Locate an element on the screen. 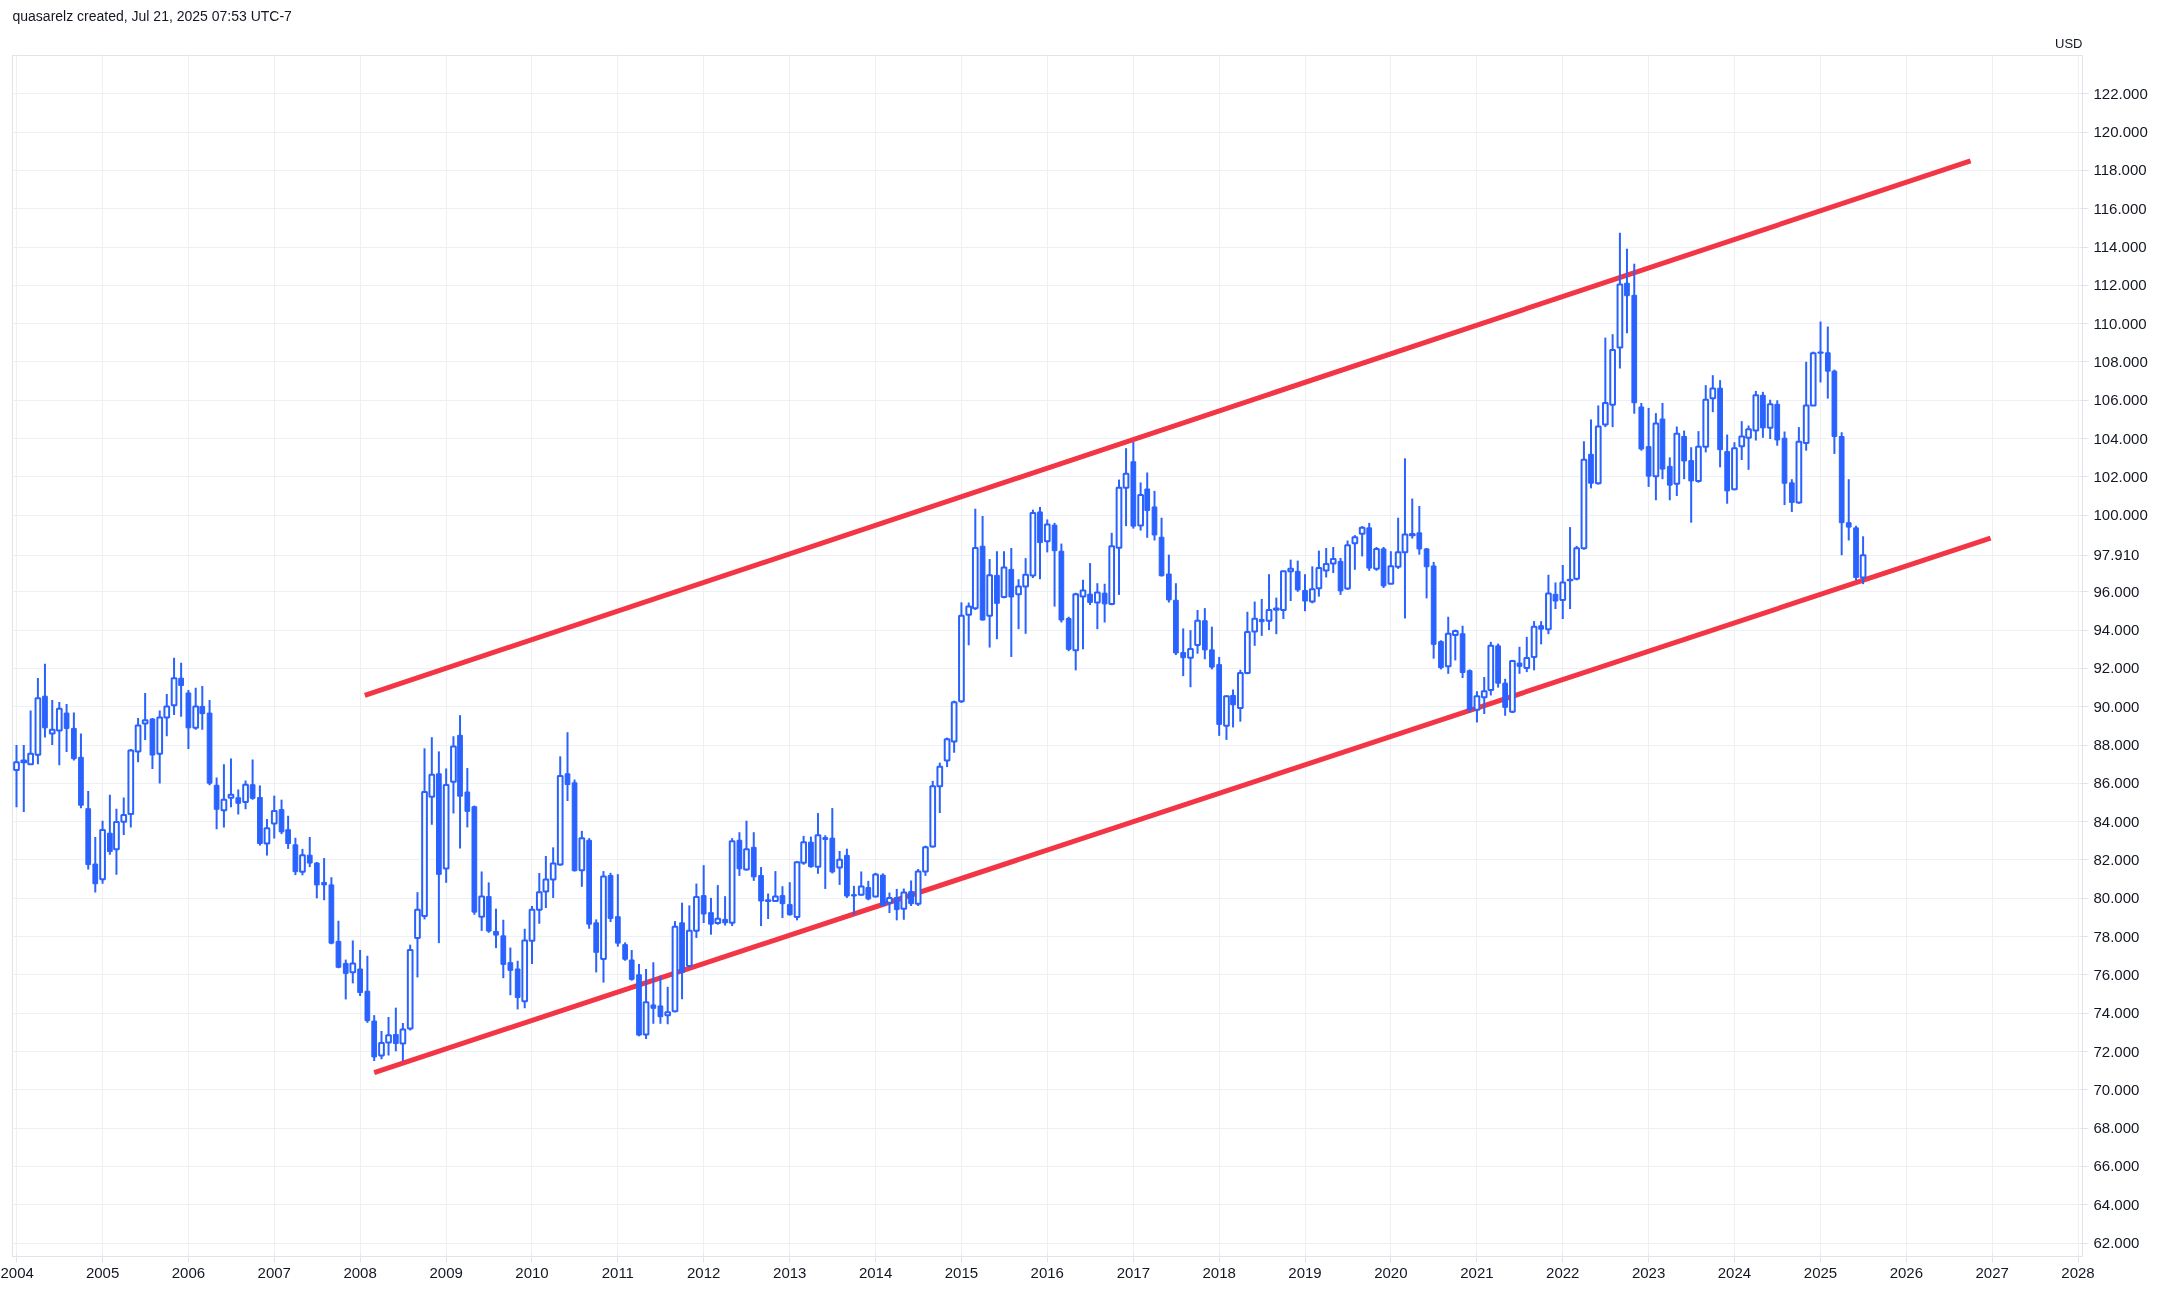  y-tick-label: 118.000 is located at coordinates (2120, 170).